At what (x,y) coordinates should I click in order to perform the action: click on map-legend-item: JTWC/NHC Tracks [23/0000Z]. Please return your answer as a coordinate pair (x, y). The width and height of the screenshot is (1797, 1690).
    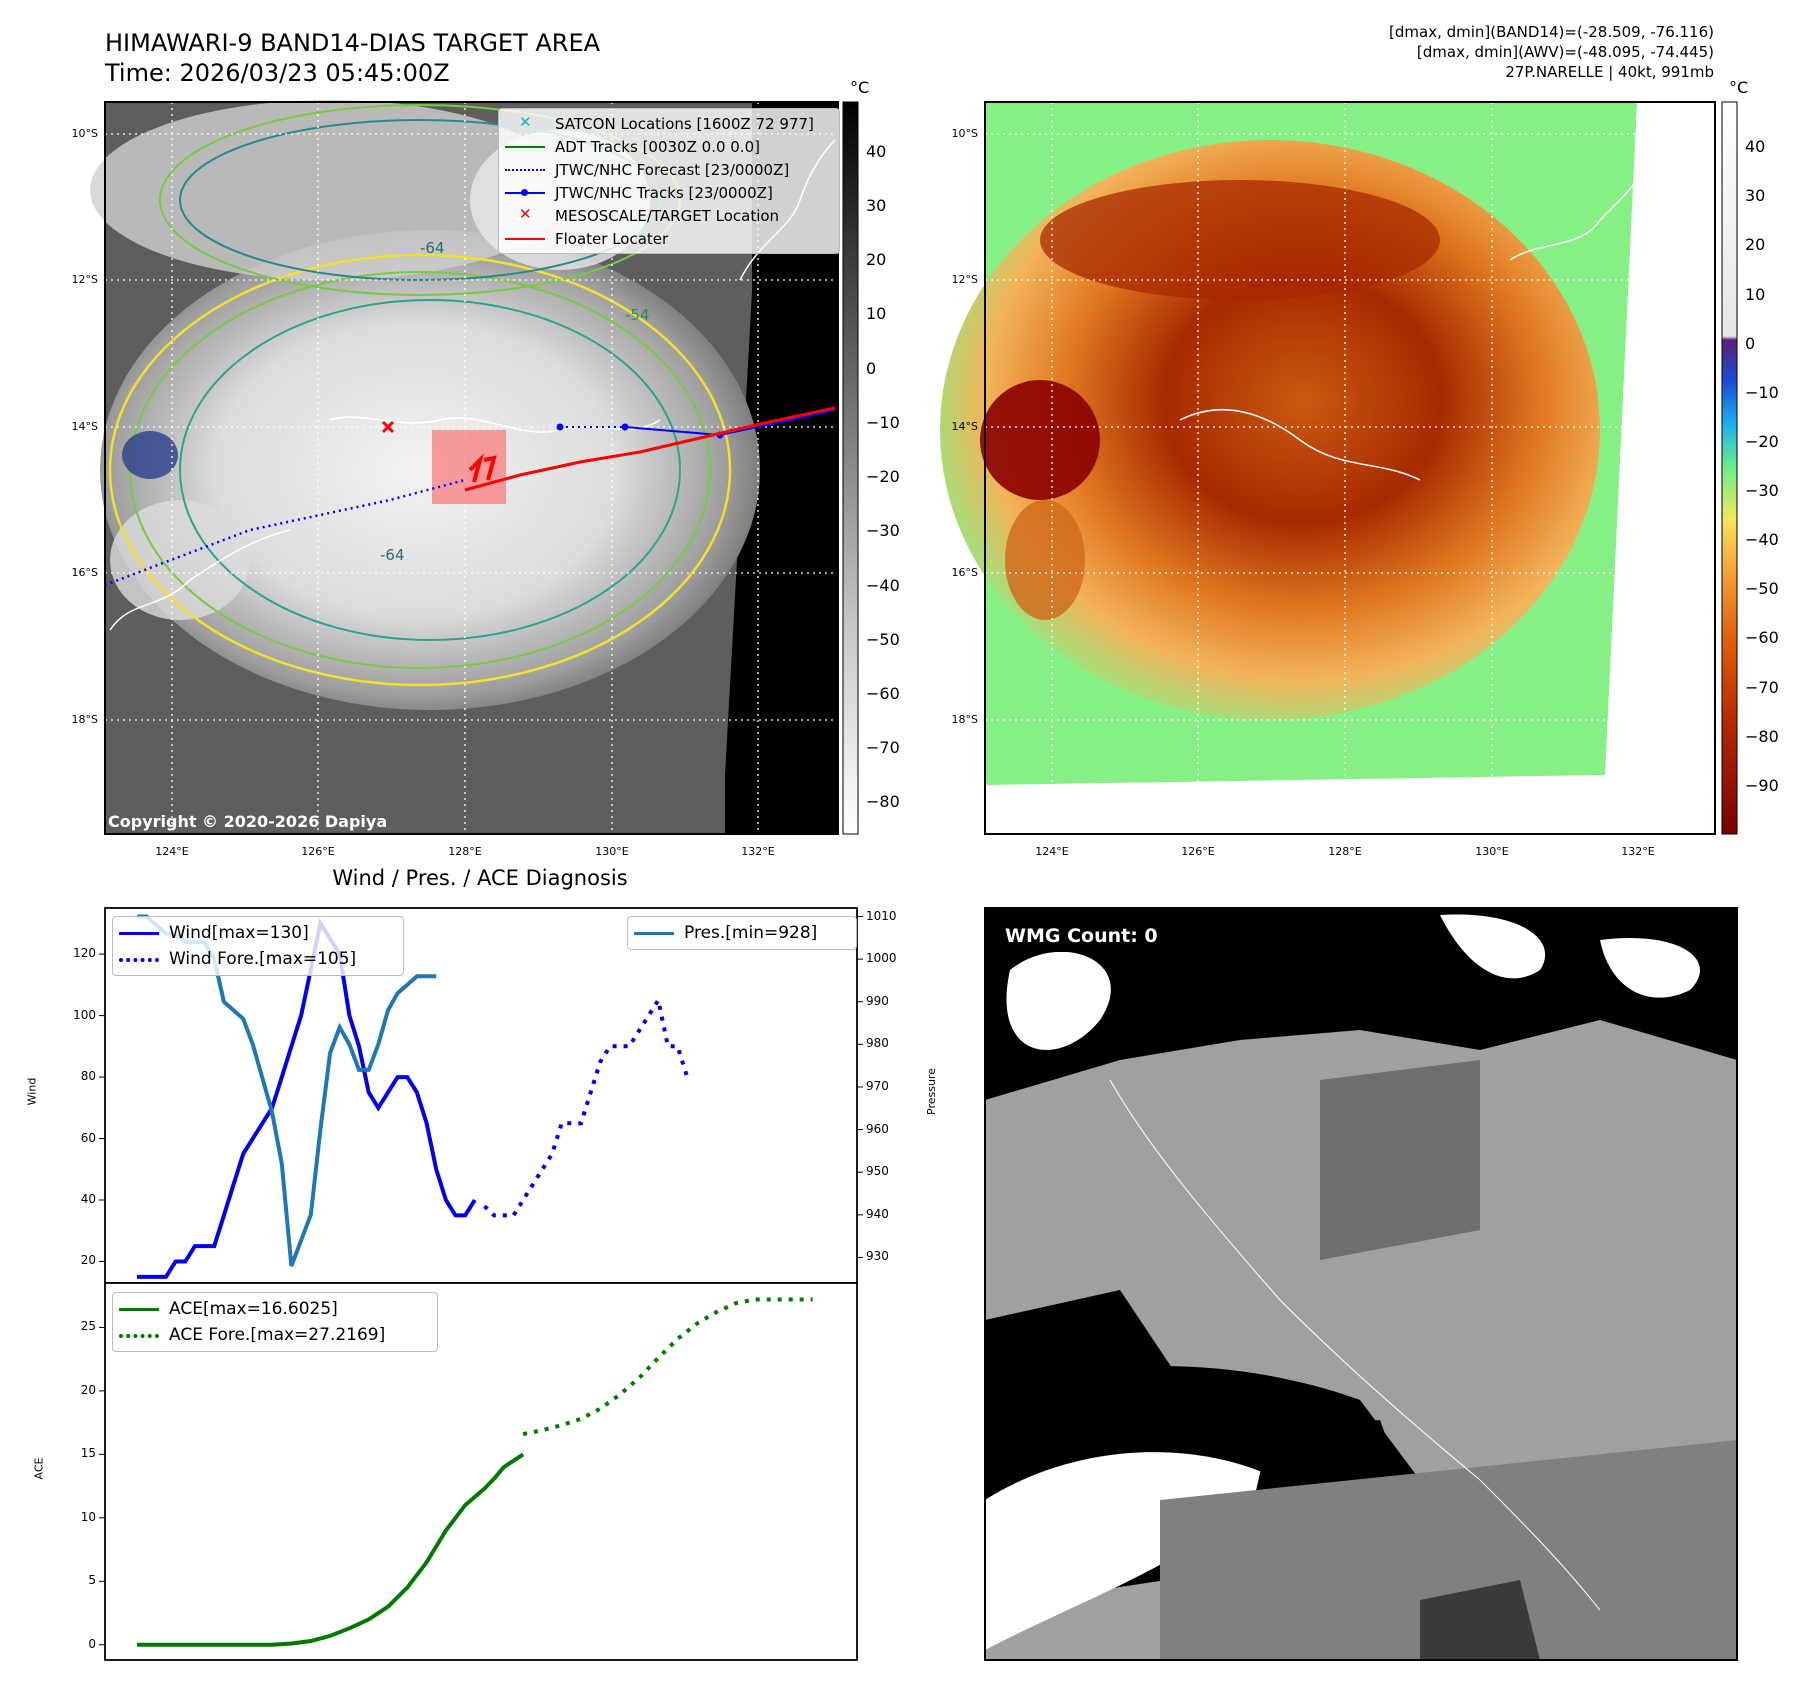
    Looking at the image, I should click on (669, 192).